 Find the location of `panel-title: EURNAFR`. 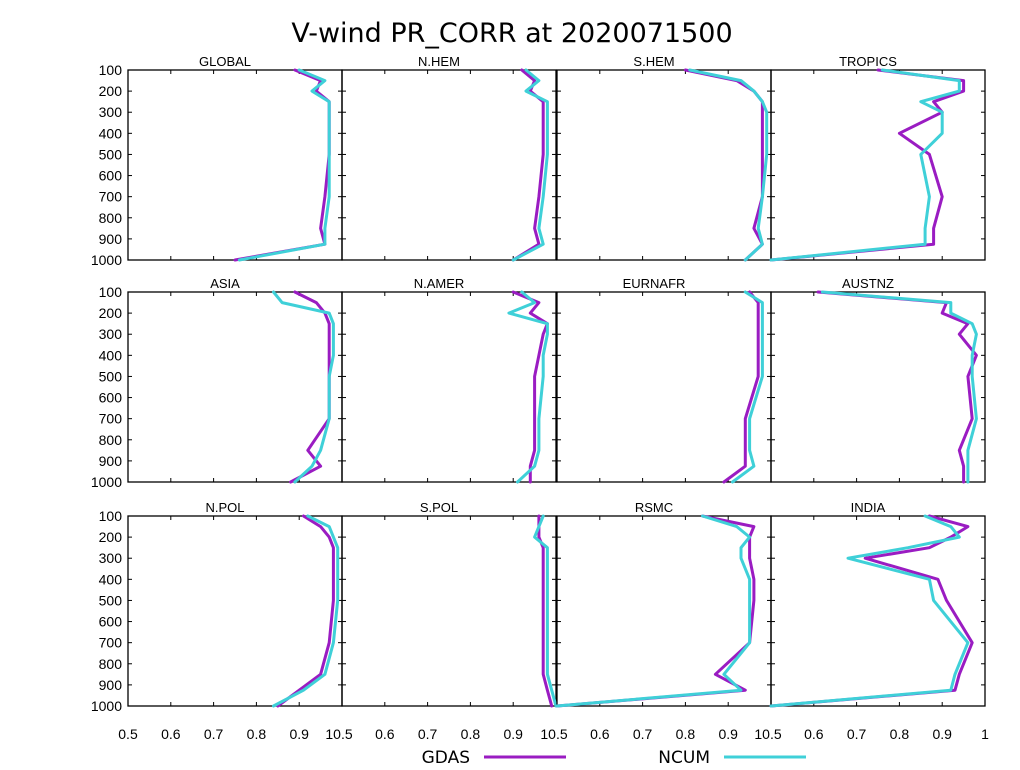

panel-title: EURNAFR is located at coordinates (654, 283).